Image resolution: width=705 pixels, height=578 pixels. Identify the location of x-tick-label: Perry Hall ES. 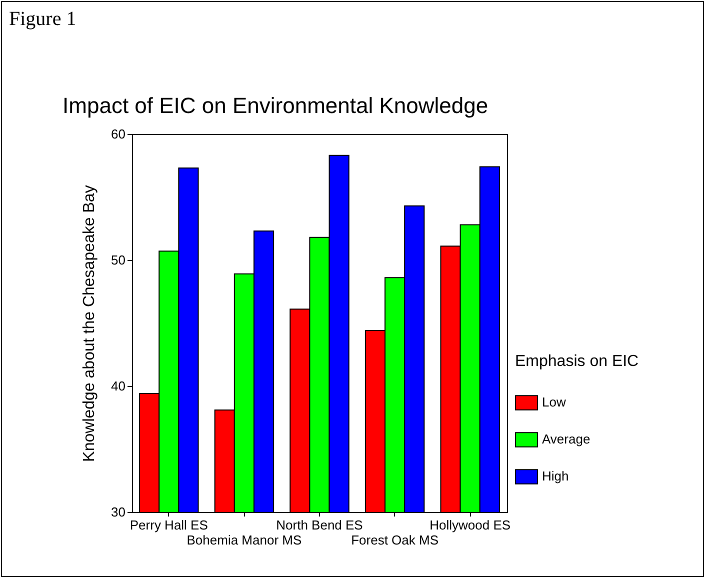
(169, 525).